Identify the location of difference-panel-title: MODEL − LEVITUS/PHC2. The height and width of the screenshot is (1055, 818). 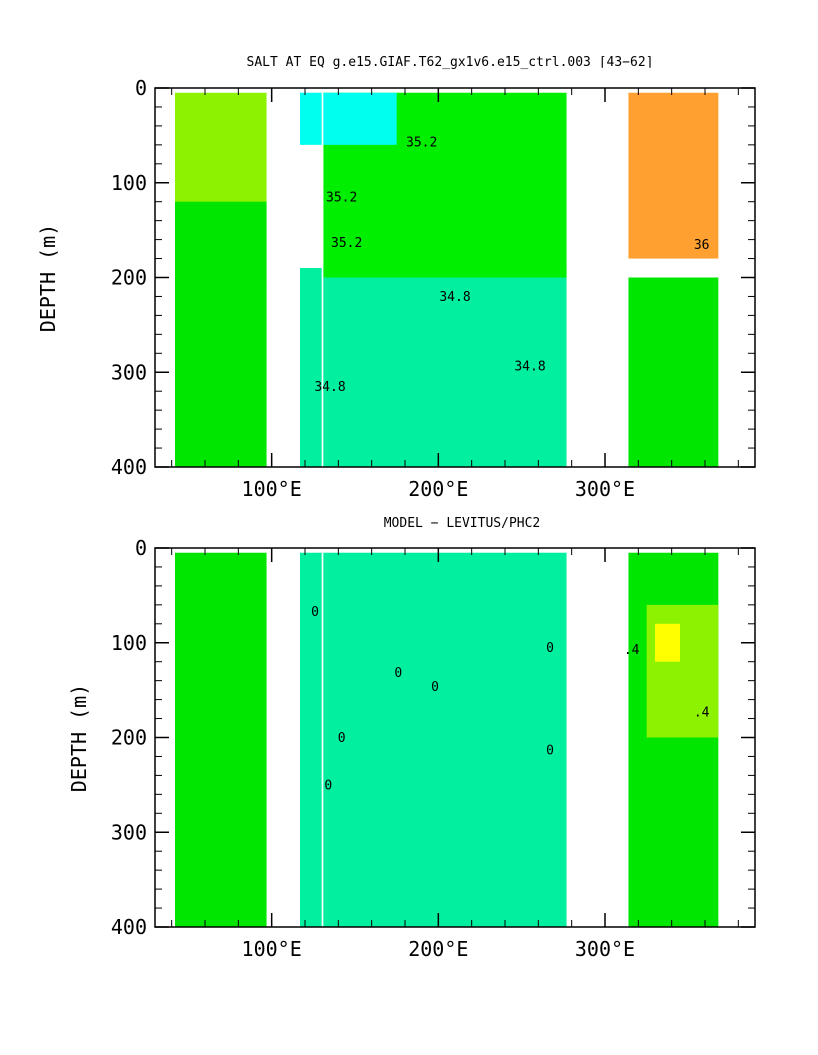
(462, 523).